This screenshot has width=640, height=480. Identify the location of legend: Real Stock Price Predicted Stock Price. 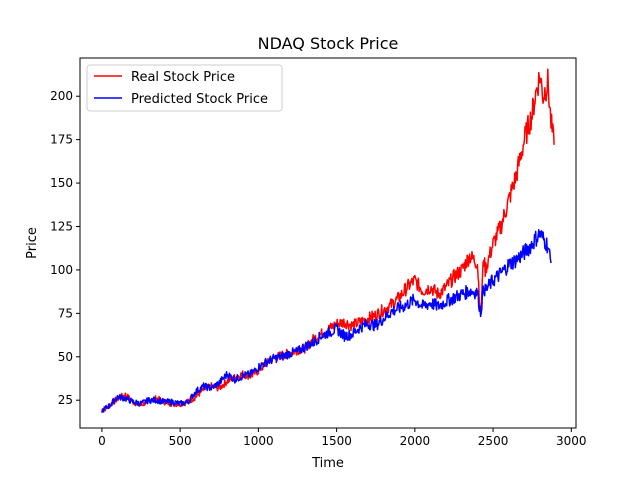
(184, 88).